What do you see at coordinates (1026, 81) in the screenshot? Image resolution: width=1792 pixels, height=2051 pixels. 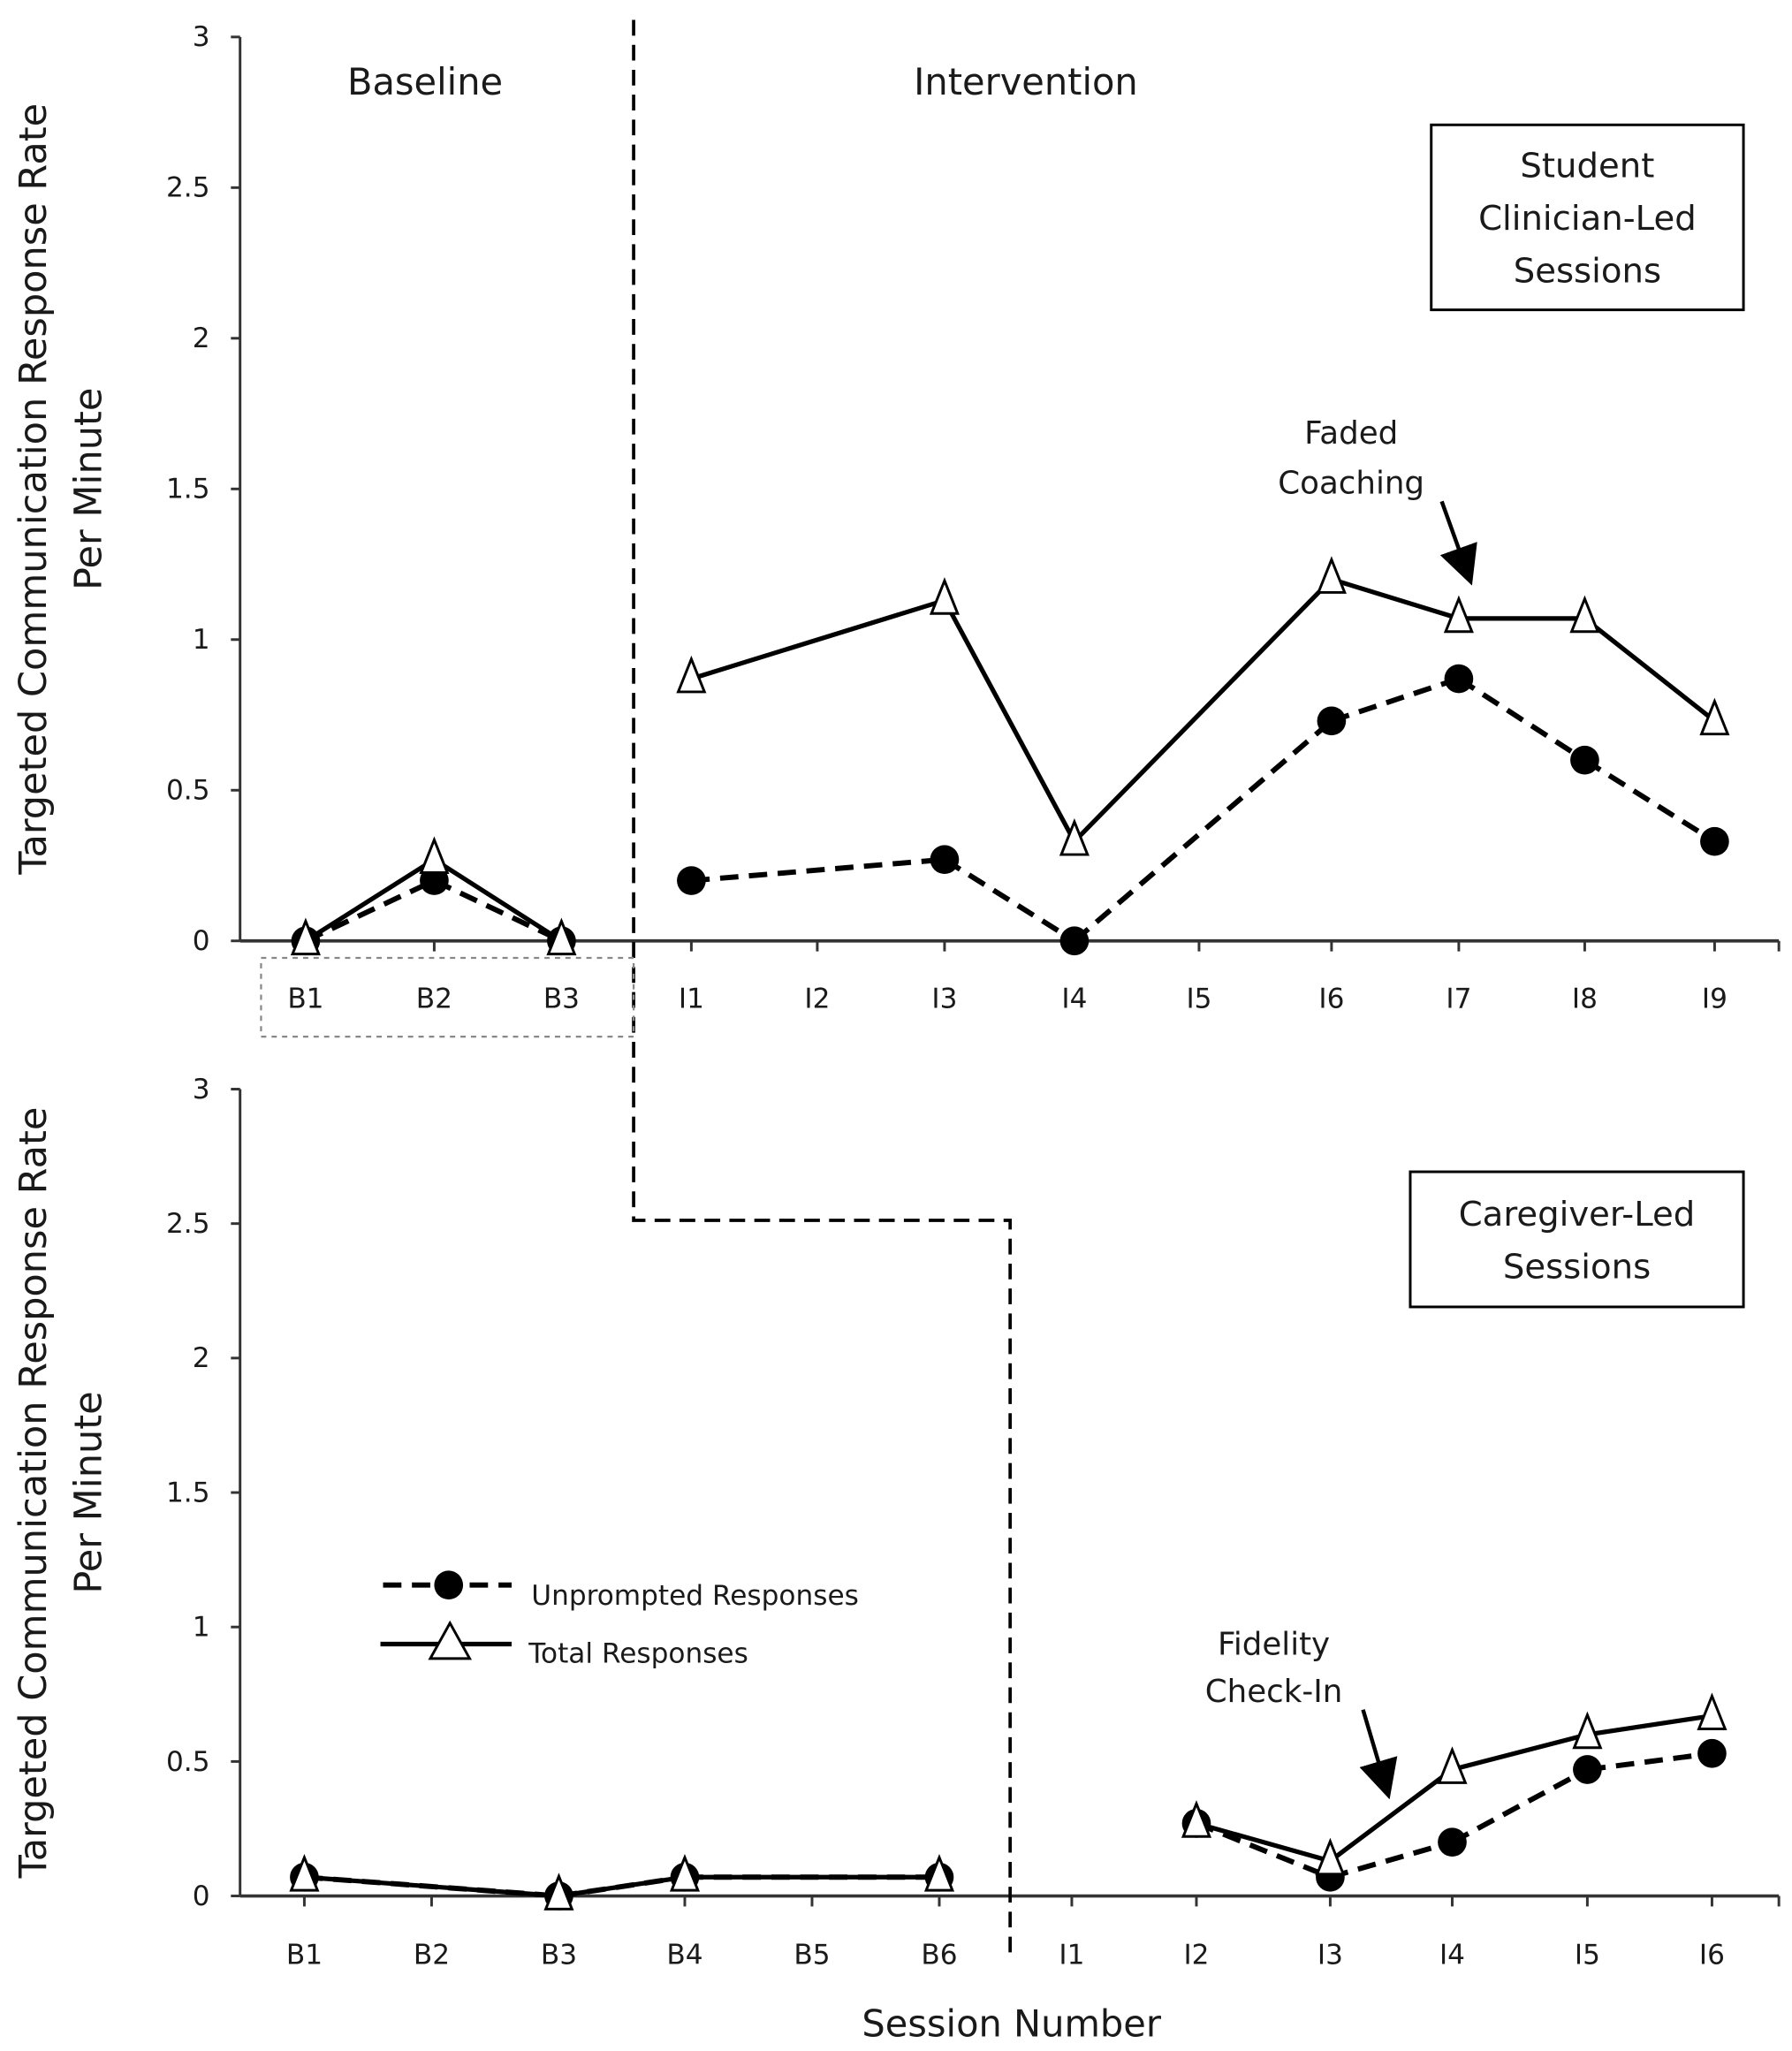 I see `phase-label-intervention: Intervention` at bounding box center [1026, 81].